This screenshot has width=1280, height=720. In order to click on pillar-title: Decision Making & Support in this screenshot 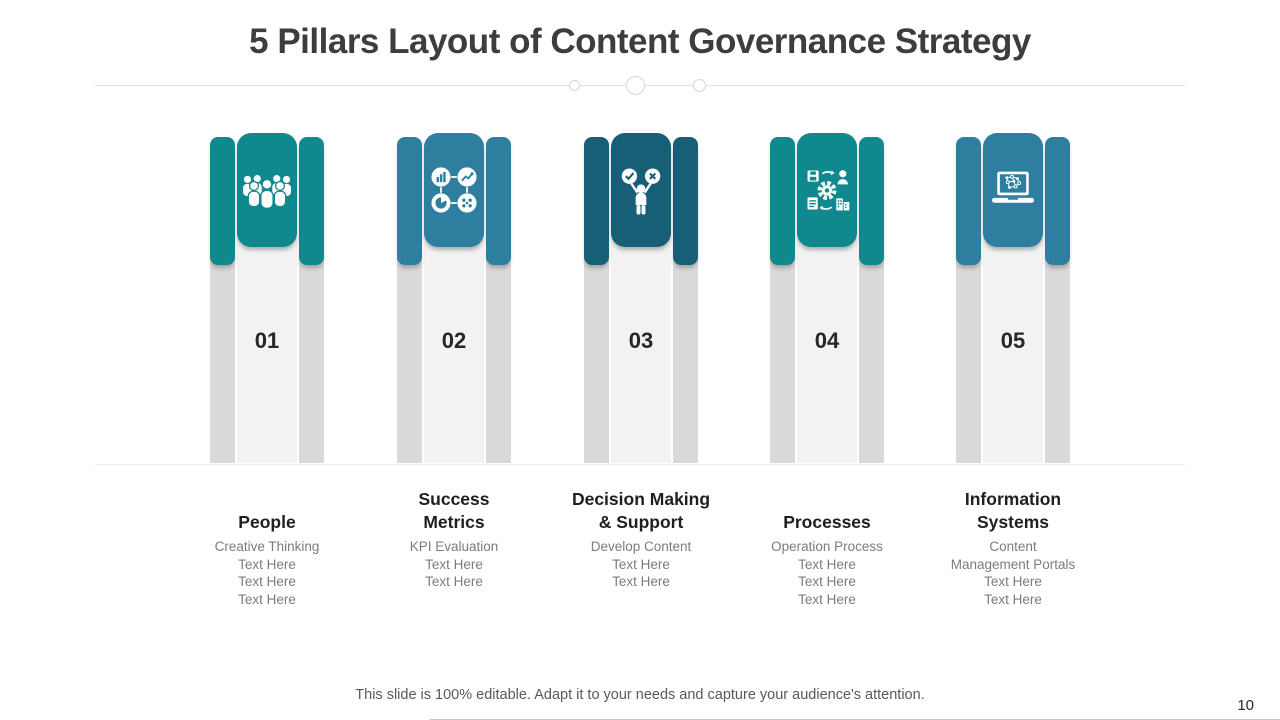, I will do `click(641, 510)`.